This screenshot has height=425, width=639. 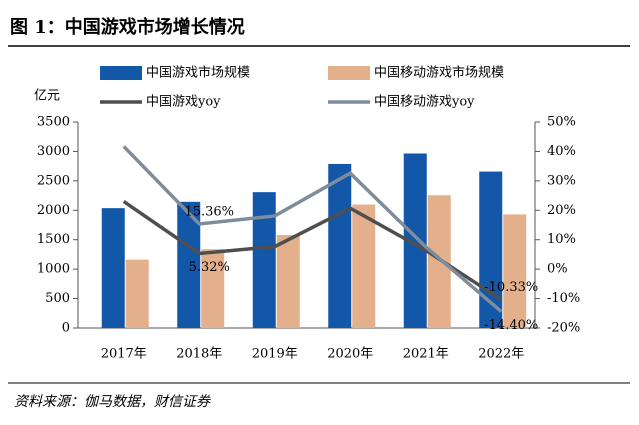 I want to click on y2-tick-label: -20%, so click(x=563, y=328).